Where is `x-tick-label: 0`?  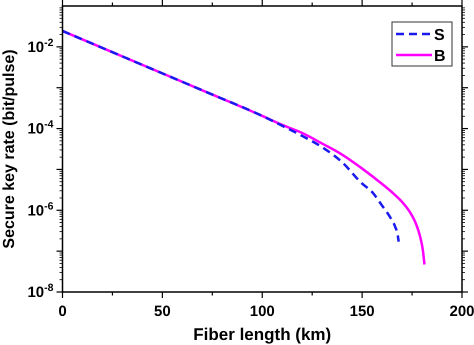
x-tick-label: 0 is located at coordinates (62, 311).